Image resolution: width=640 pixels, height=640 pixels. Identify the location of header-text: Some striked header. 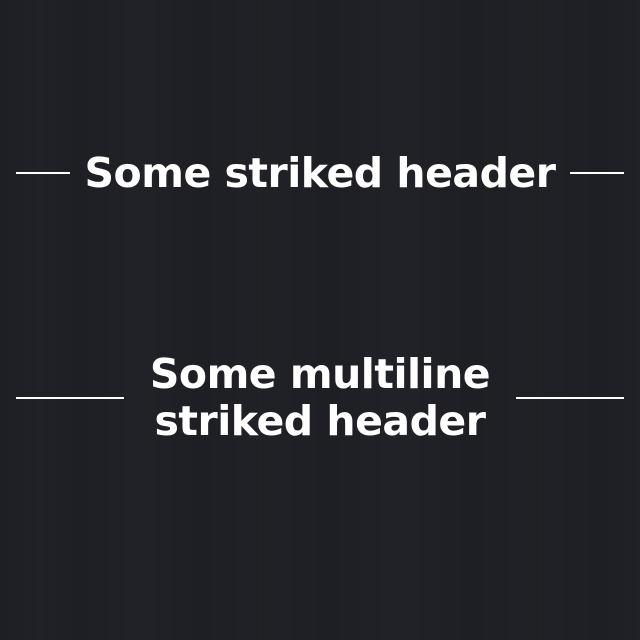
(320, 172).